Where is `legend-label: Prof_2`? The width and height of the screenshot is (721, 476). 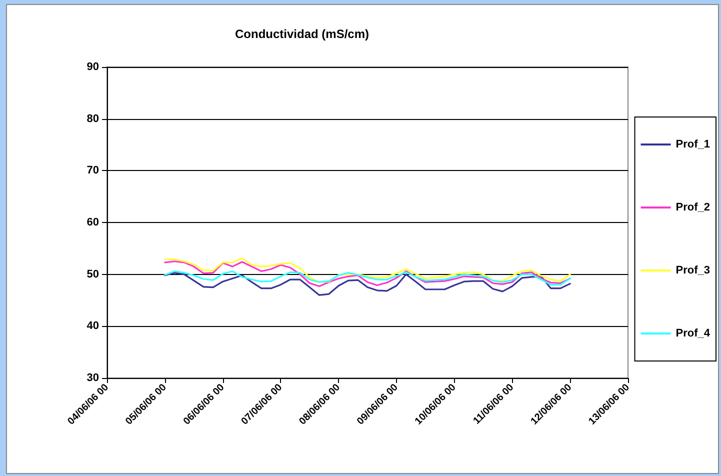 legend-label: Prof_2 is located at coordinates (693, 208).